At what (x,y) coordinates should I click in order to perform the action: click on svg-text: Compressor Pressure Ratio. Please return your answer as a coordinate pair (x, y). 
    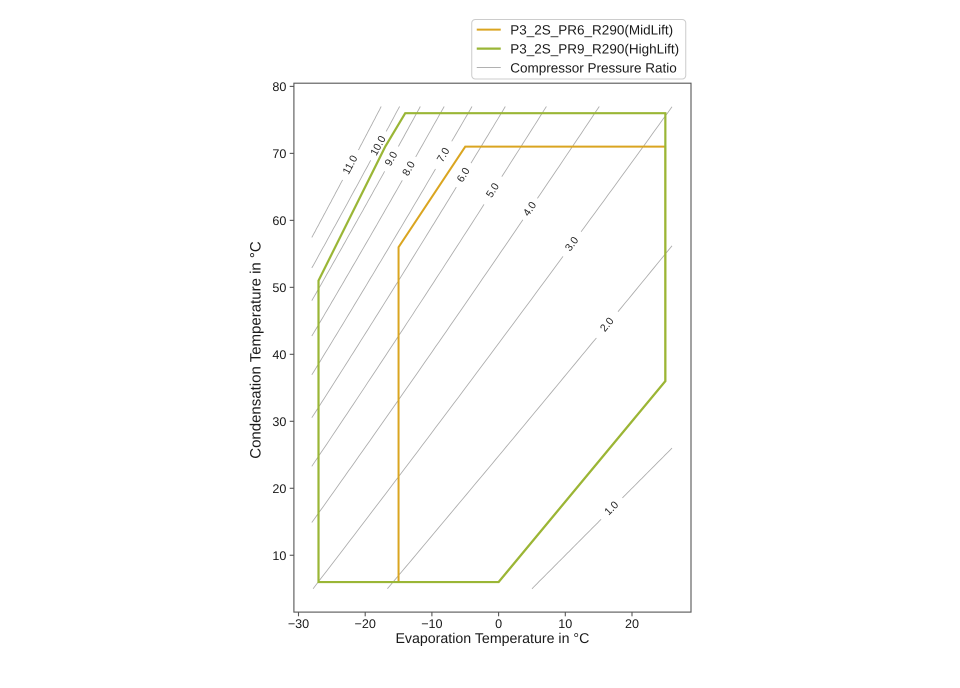
    Looking at the image, I should click on (593, 67).